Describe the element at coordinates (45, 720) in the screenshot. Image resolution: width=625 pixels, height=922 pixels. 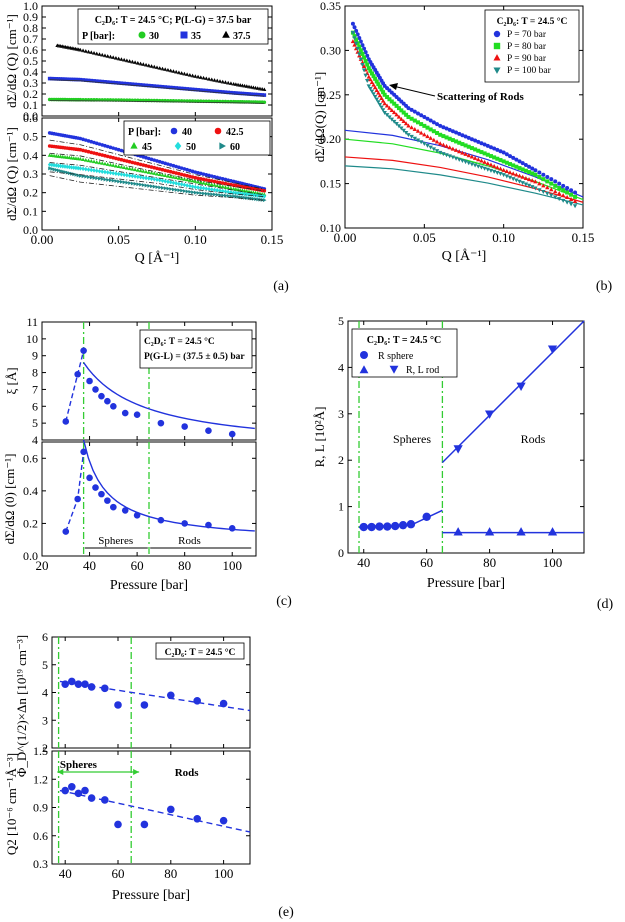
I see `y-tick-label: 3` at that location.